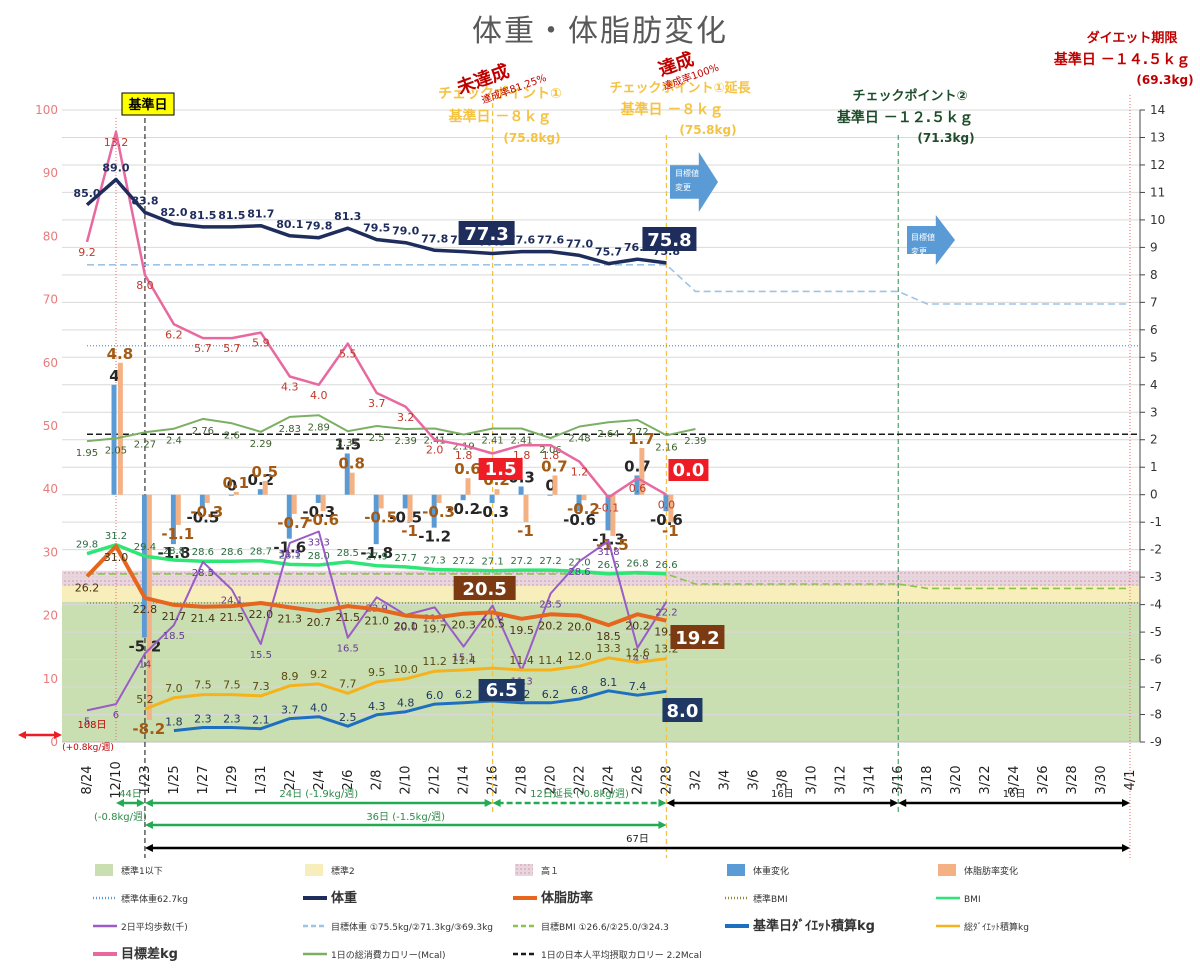  What do you see at coordinates (666, 565) in the screenshot?
I see `bmi-label: 26.6` at bounding box center [666, 565].